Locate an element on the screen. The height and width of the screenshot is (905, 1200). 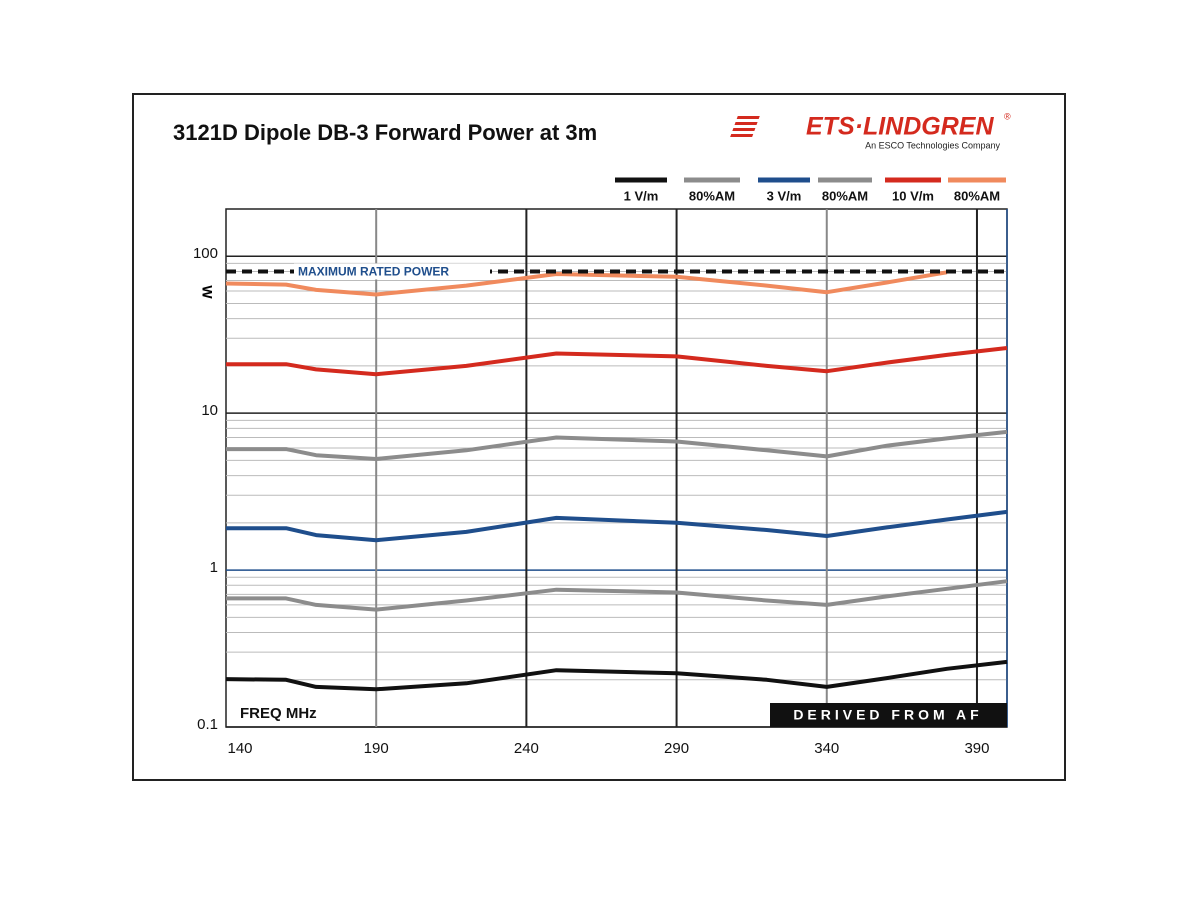
note-bg is located at coordinates (888, 715).